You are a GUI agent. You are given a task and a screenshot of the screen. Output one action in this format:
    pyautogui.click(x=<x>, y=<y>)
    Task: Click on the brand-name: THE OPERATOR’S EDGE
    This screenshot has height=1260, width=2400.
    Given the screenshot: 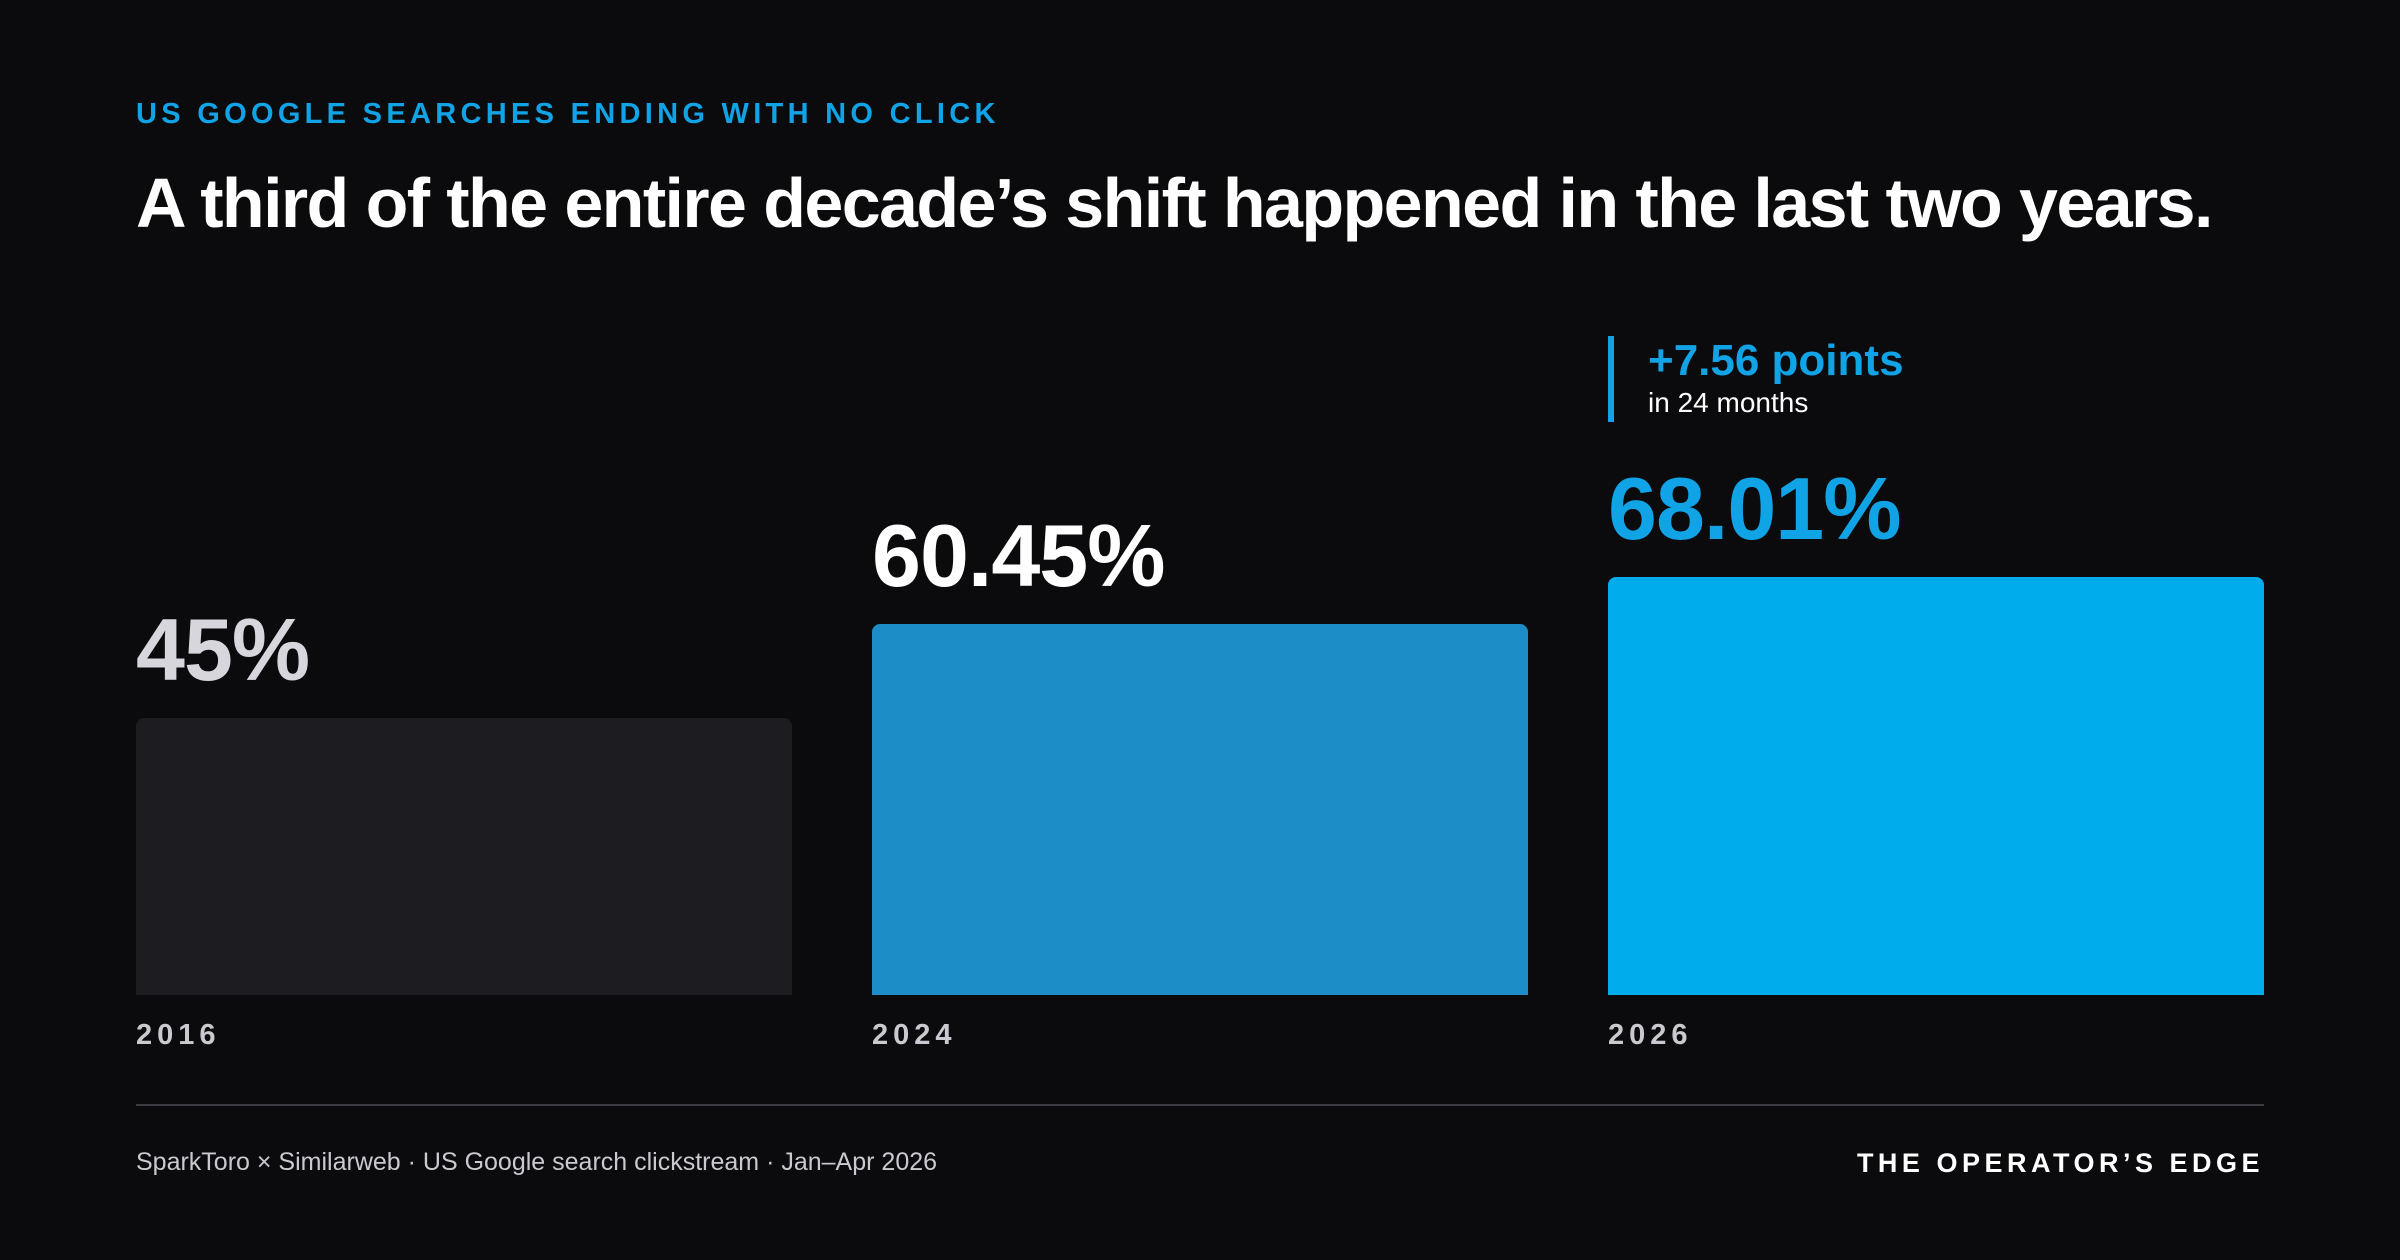 What is the action you would take?
    pyautogui.click(x=2060, y=1163)
    